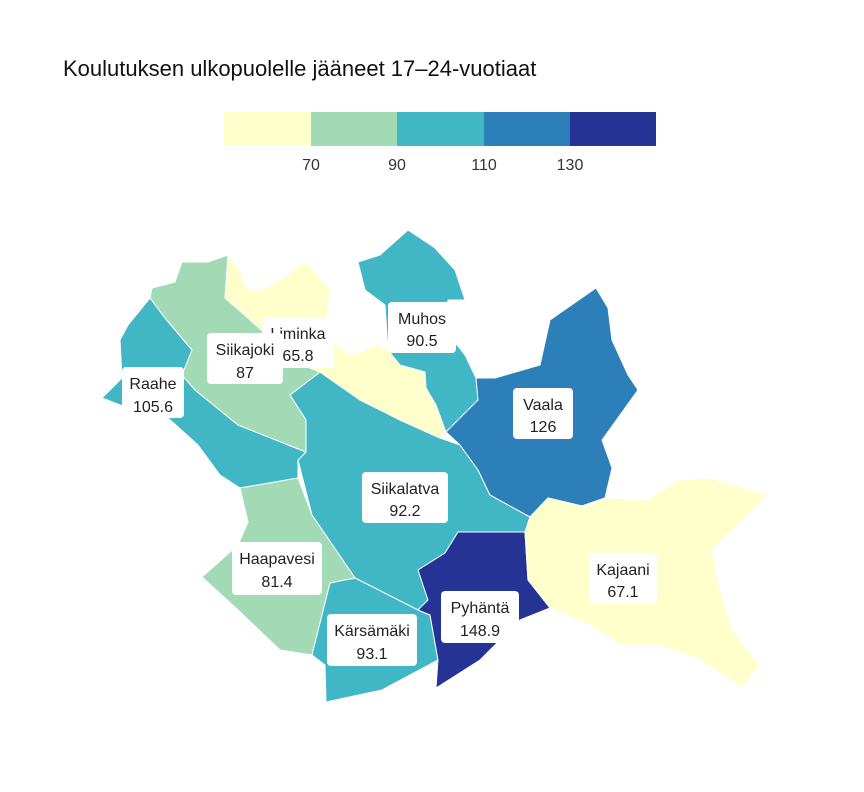 Image resolution: width=864 pixels, height=792 pixels. What do you see at coordinates (371, 654) in the screenshot?
I see `region-value: 93.1` at bounding box center [371, 654].